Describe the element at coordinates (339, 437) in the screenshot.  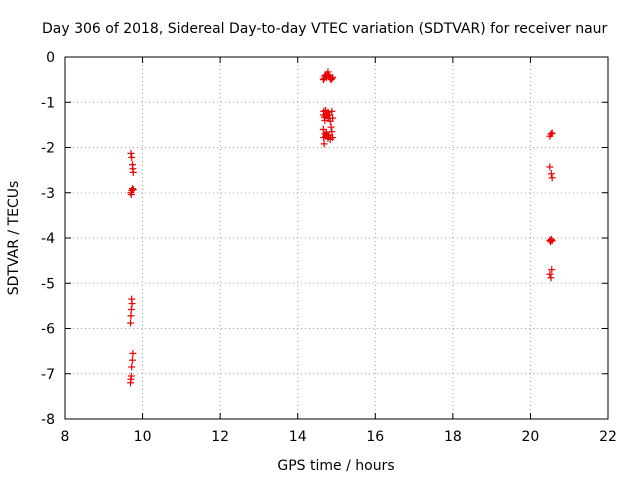
I see `x-axis-tick-labels: 8 10 12 14 16 18 20 22` at that location.